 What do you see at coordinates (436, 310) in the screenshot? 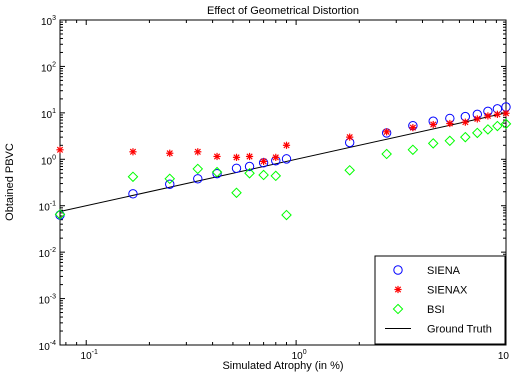
I see `legend-label: BSI` at bounding box center [436, 310].